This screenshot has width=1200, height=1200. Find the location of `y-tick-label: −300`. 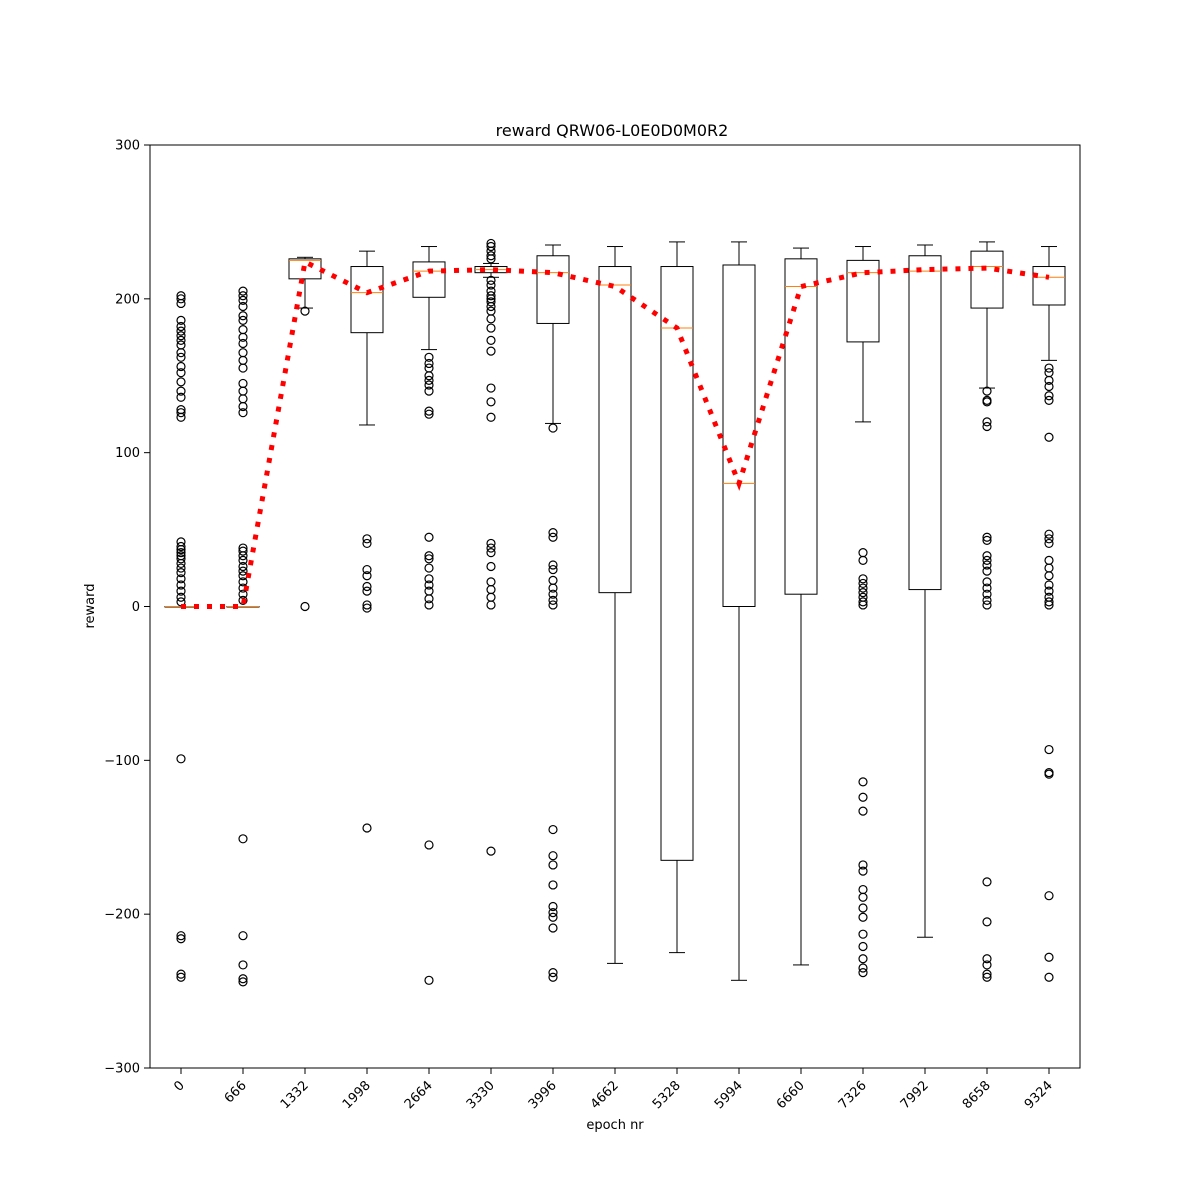

y-tick-label: −300 is located at coordinates (122, 1069).